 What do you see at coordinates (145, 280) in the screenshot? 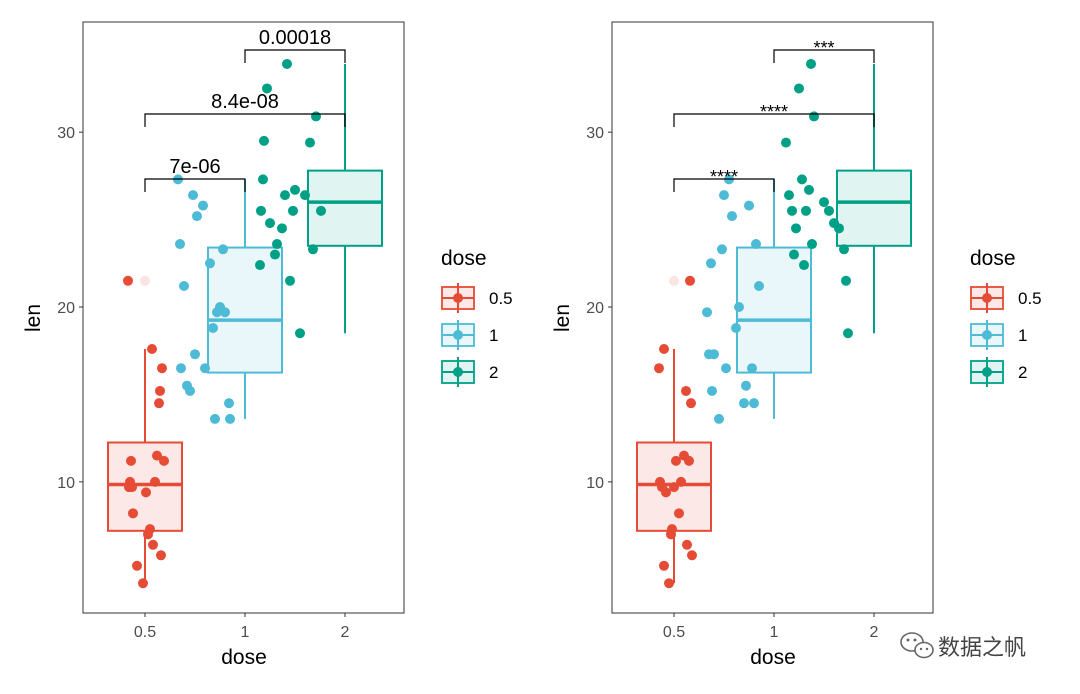
I see `outlier-point` at bounding box center [145, 280].